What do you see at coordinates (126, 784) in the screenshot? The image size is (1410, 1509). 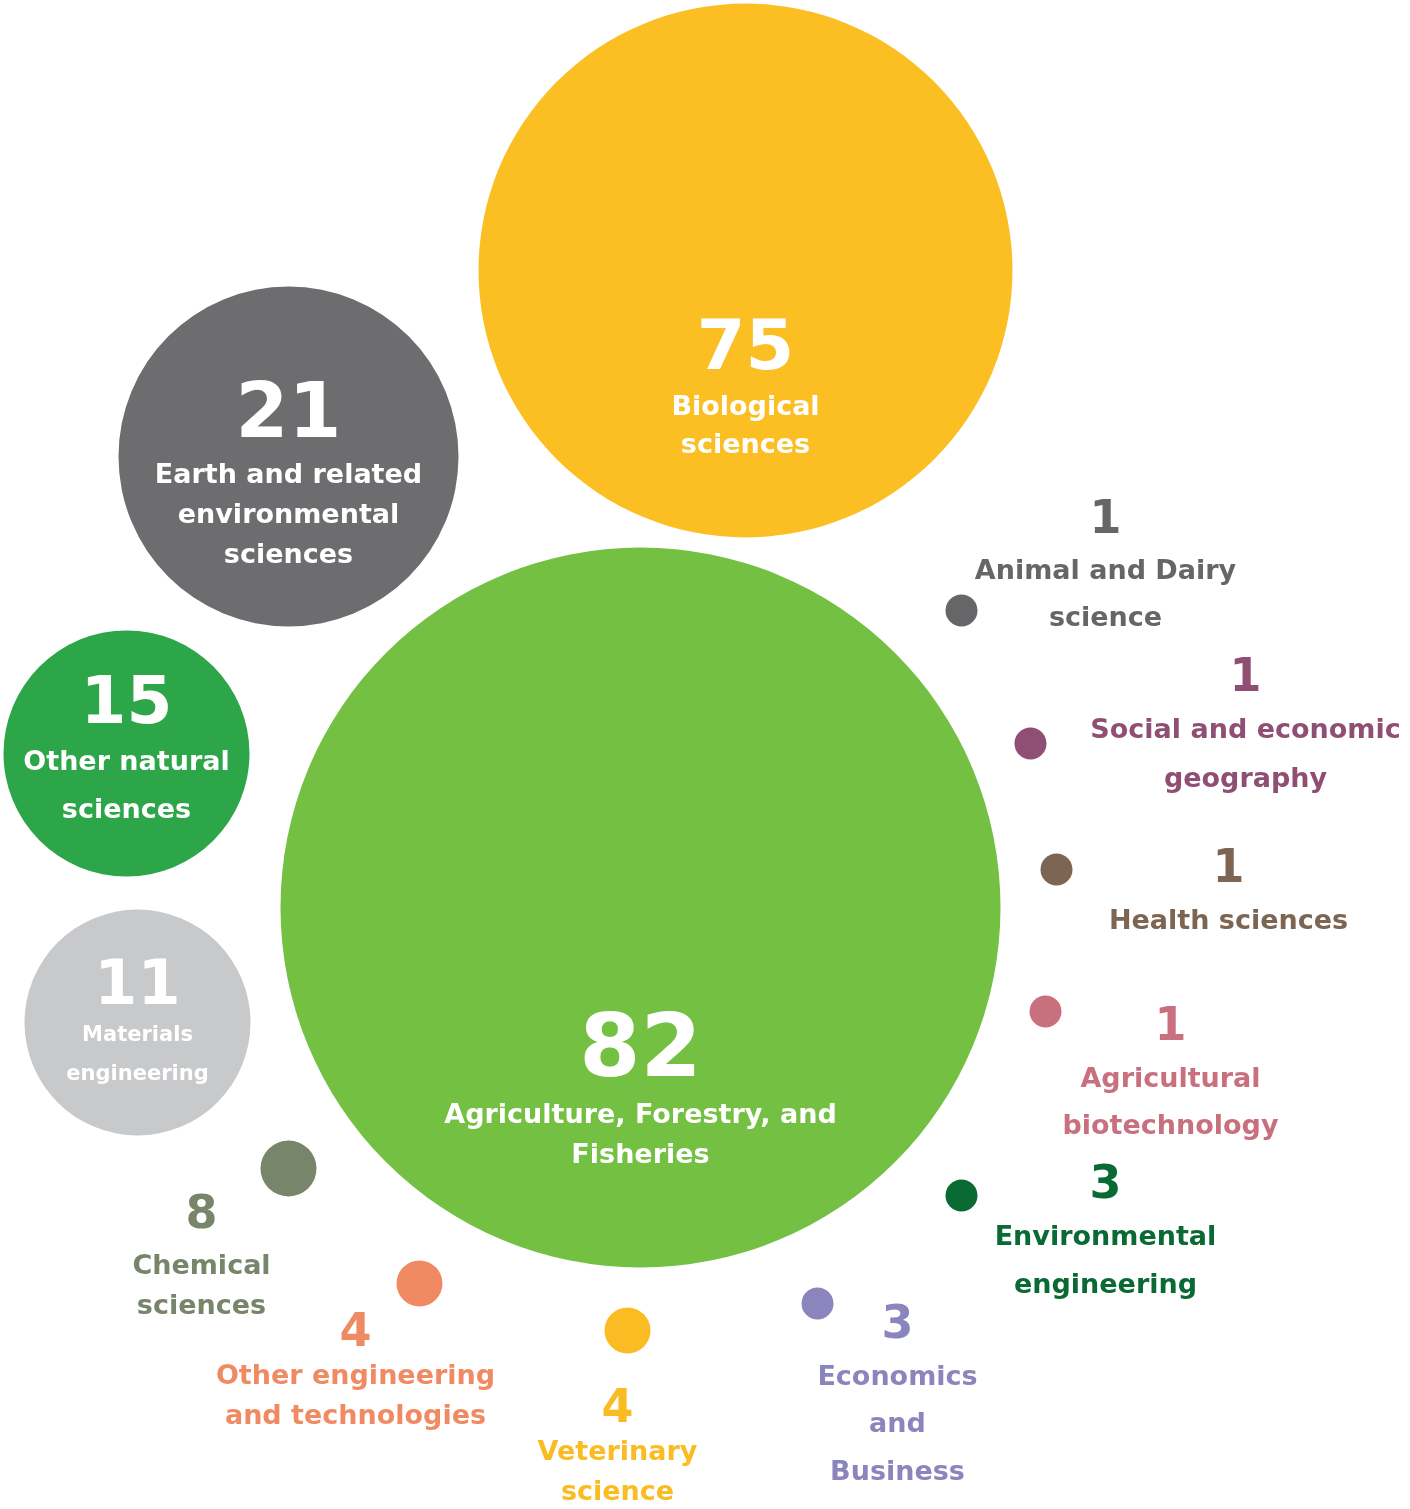 I see `category-label: Other natural sciences` at bounding box center [126, 784].